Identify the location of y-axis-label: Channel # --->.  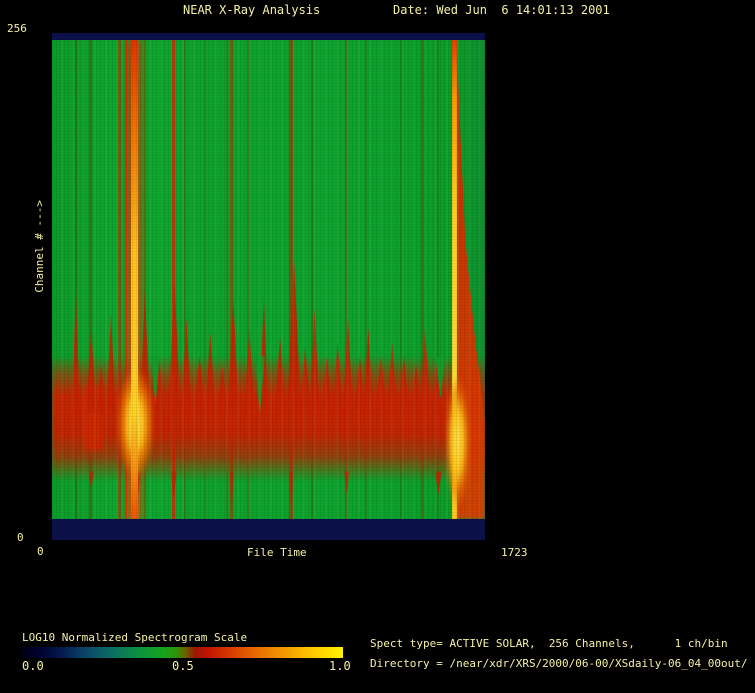
(39, 246).